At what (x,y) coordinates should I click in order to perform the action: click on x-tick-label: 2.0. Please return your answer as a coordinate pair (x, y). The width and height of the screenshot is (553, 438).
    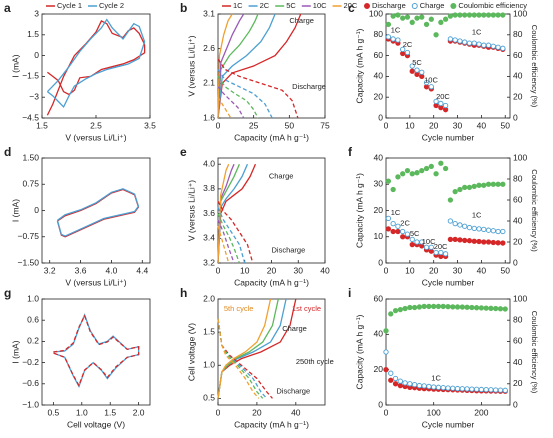
    Looking at the image, I should click on (139, 412).